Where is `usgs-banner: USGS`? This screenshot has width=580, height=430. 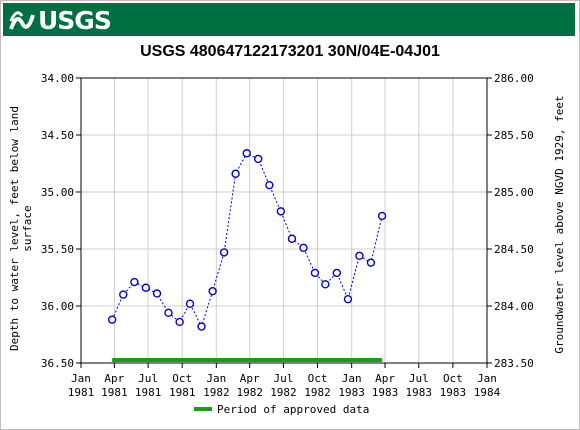
usgs-banner: USGS is located at coordinates (289, 19).